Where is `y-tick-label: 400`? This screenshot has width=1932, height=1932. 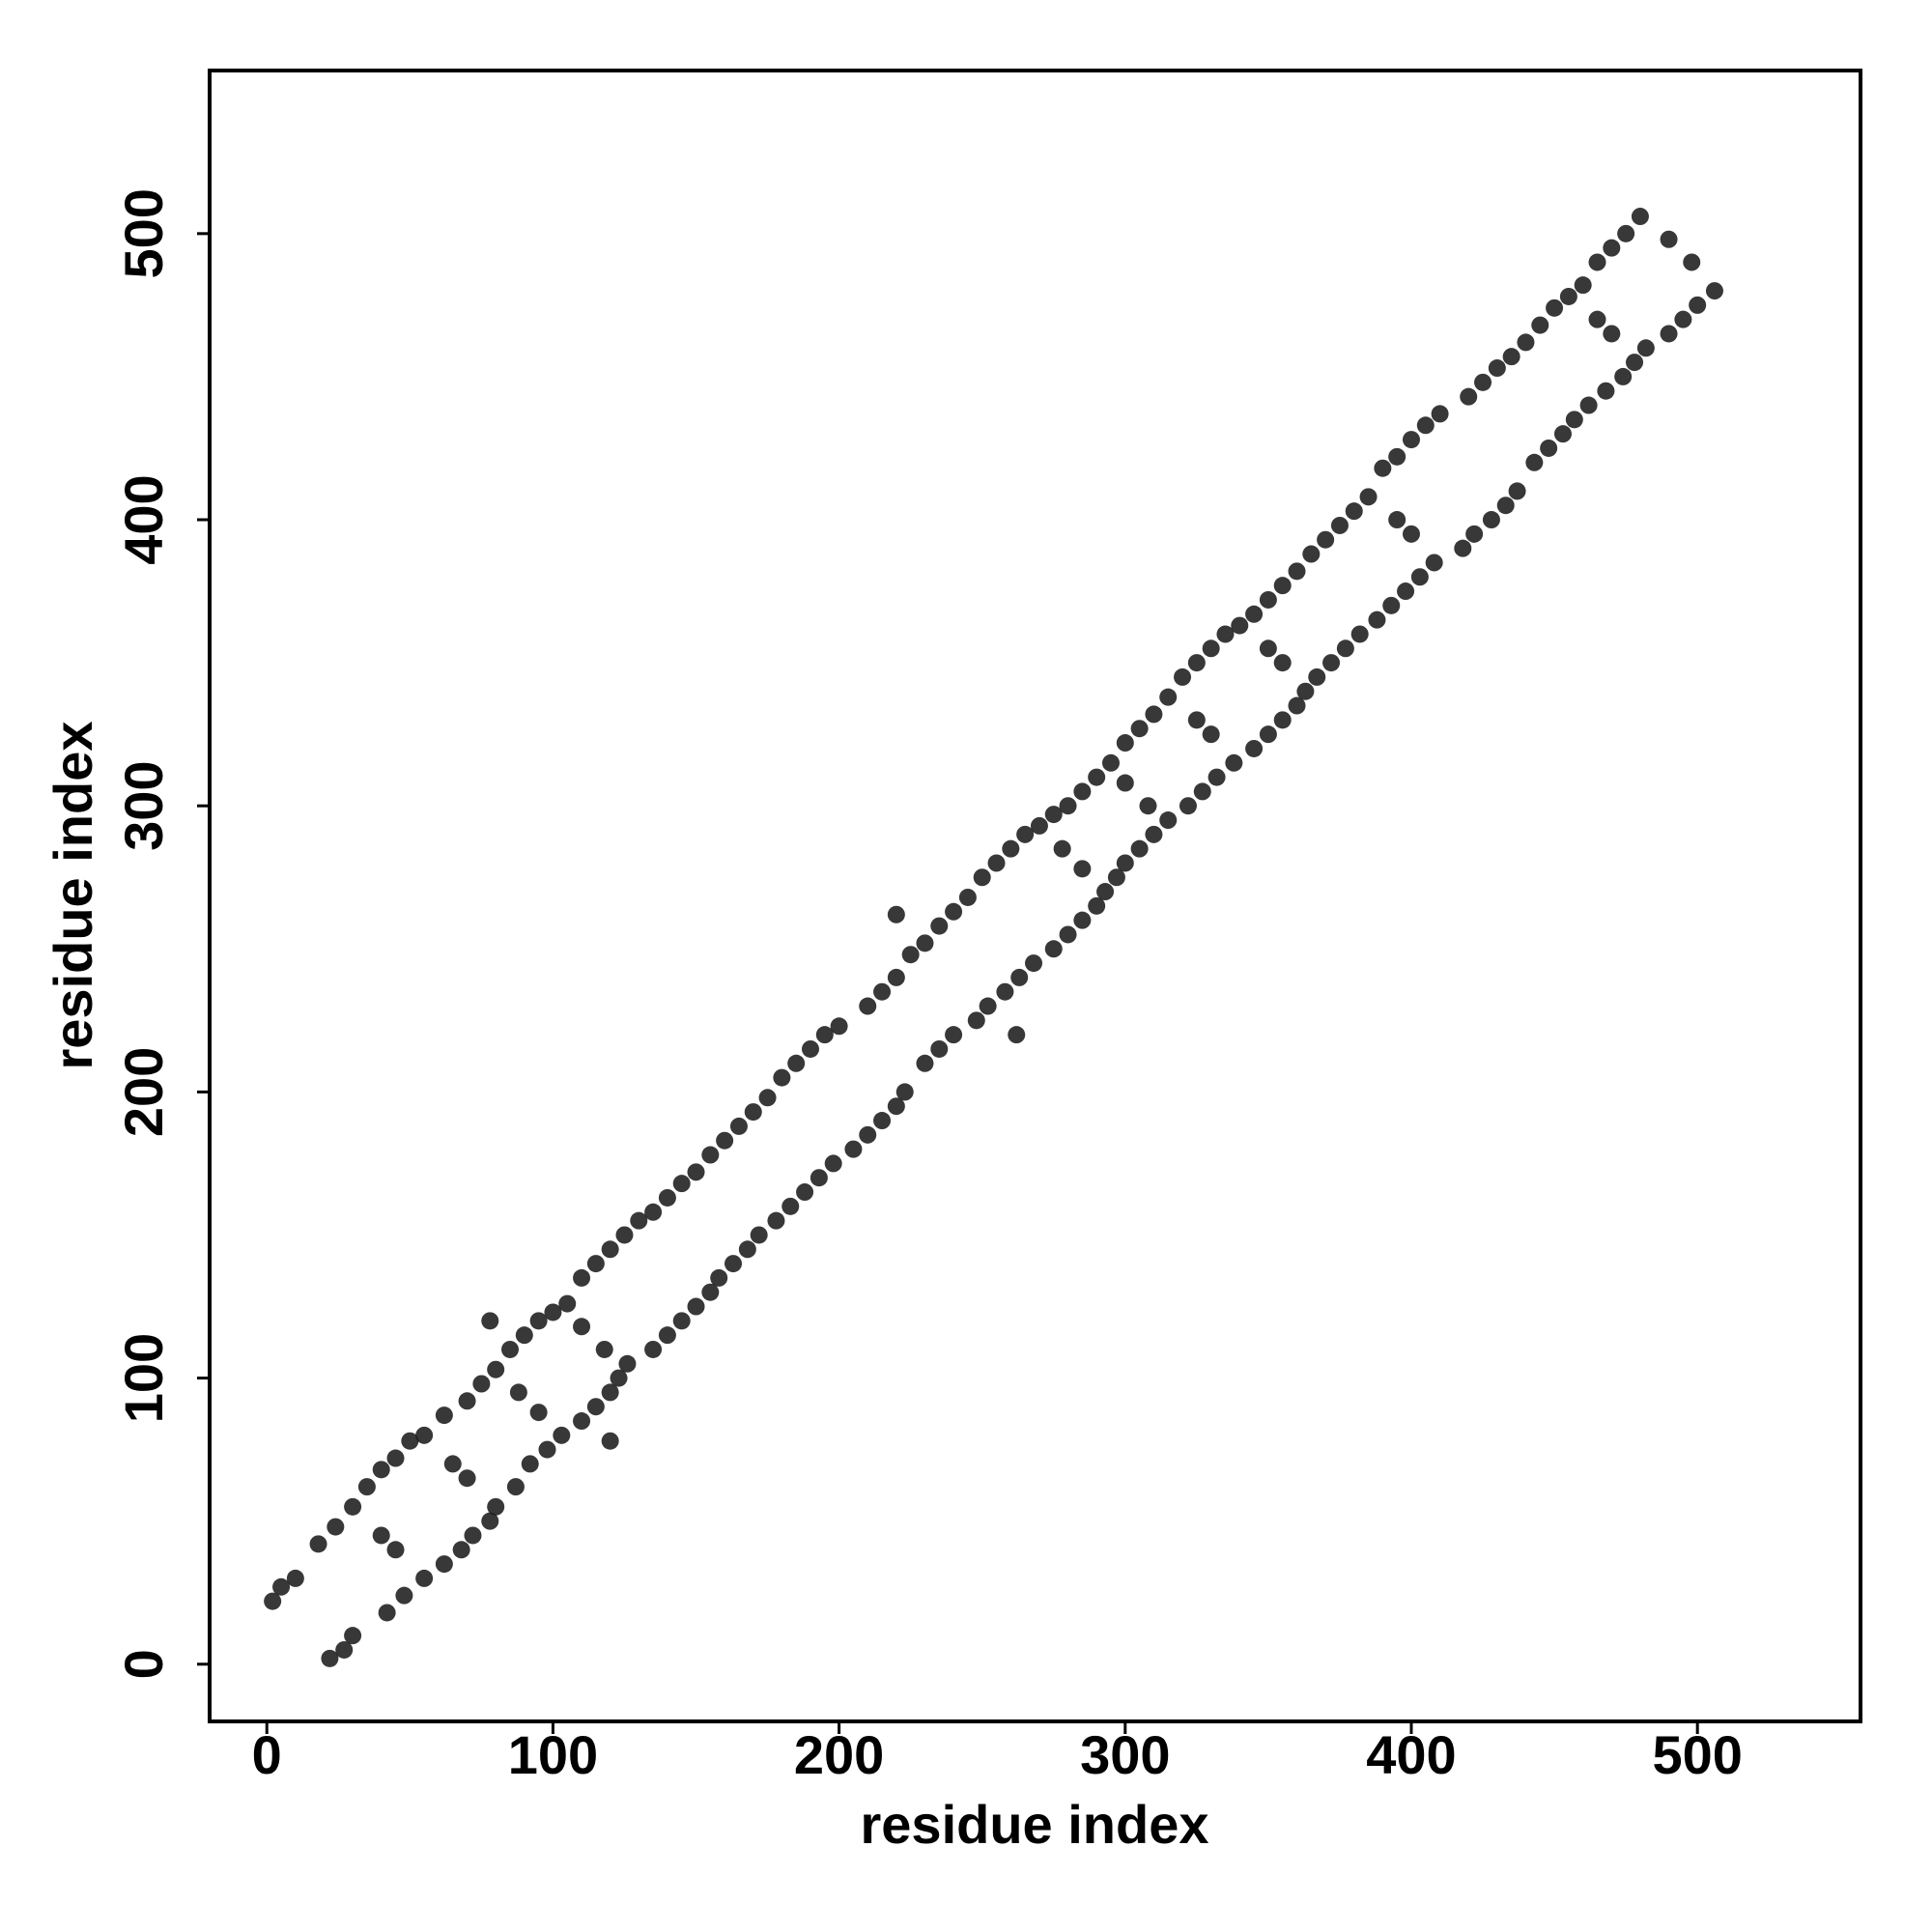 y-tick-label: 400 is located at coordinates (143, 519).